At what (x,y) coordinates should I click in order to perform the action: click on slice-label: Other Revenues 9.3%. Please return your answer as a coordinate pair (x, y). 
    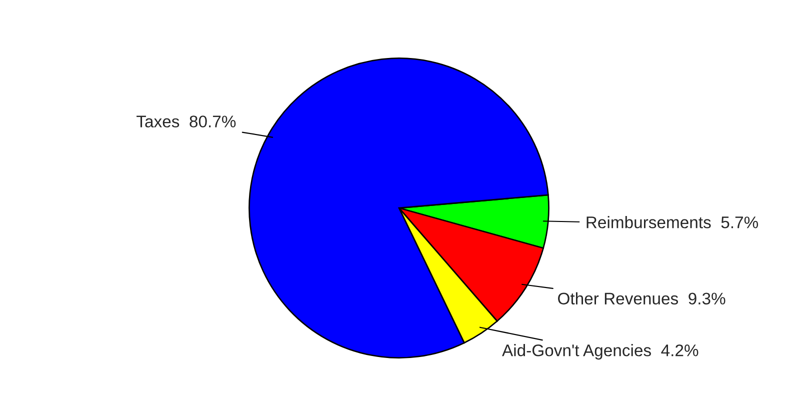
    Looking at the image, I should click on (642, 298).